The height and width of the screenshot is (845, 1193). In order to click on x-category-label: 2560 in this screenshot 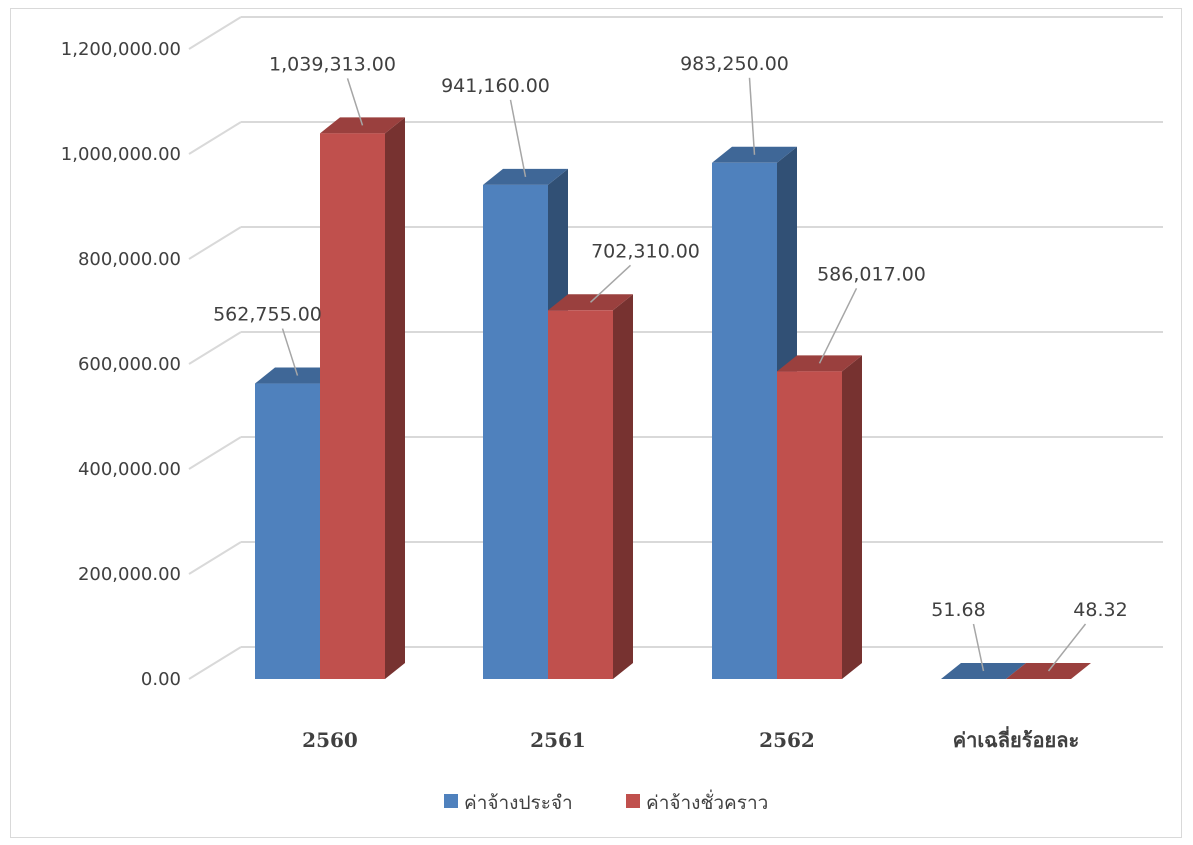, I will do `click(330, 740)`.